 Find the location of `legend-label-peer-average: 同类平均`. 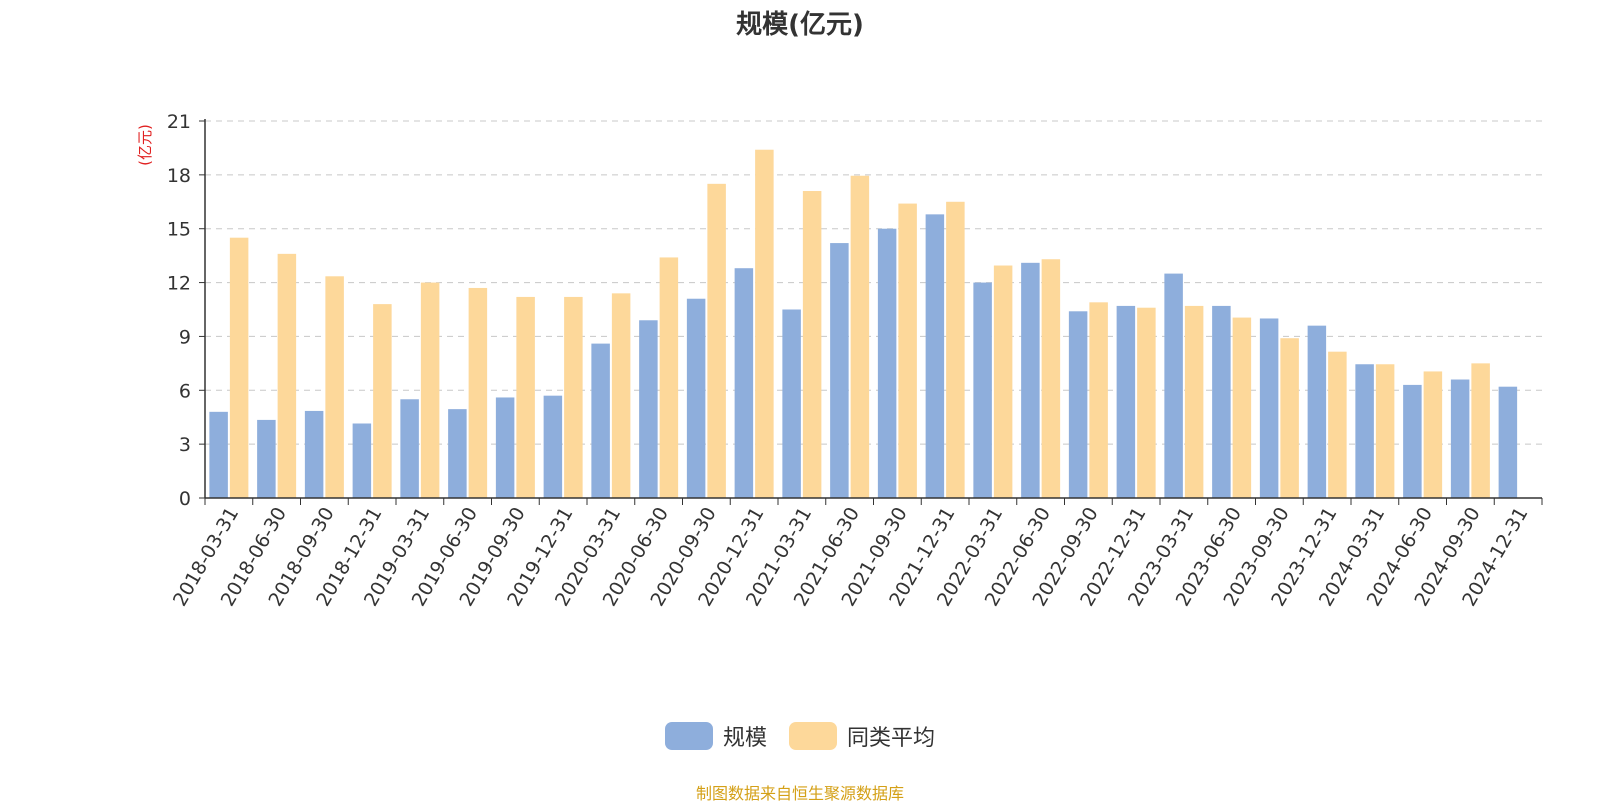

legend-label-peer-average: 同类平均 is located at coordinates (891, 738).